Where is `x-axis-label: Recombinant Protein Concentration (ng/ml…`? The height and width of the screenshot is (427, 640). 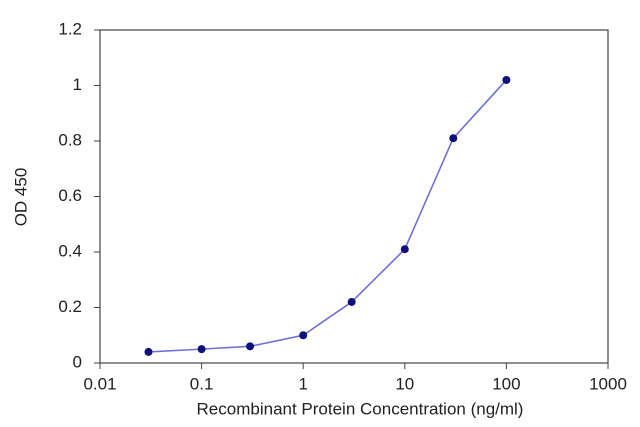 x-axis-label: Recombinant Protein Concentration (ng/ml… is located at coordinates (360, 408).